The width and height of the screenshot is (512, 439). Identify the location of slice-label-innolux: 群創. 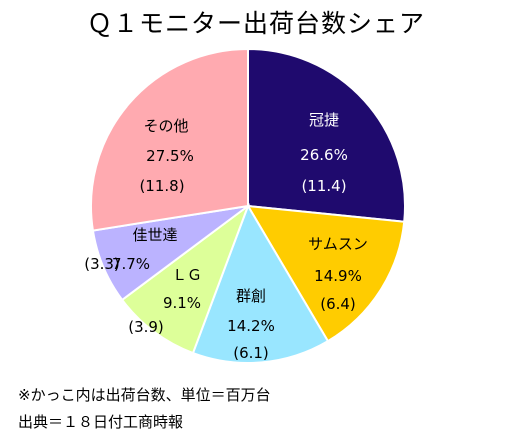
(251, 296).